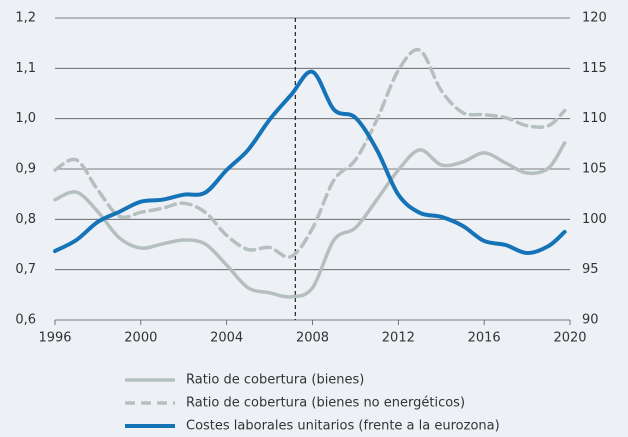 The image size is (628, 437). What do you see at coordinates (25, 320) in the screenshot?
I see `y-tick-label: 0,6` at bounding box center [25, 320].